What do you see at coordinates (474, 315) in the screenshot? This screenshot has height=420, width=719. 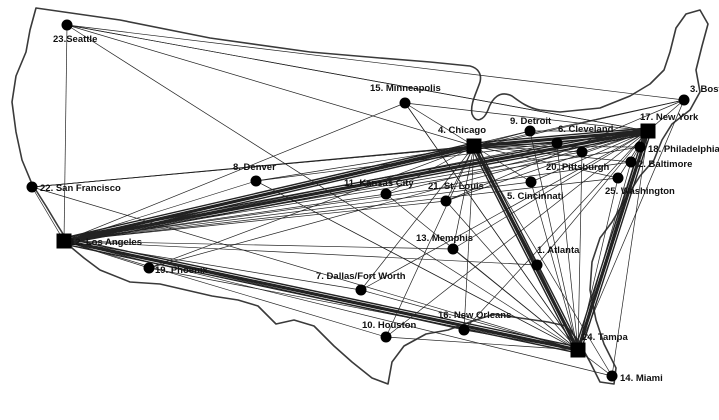 I see `city-label-16: 16. New Orleans` at bounding box center [474, 315].